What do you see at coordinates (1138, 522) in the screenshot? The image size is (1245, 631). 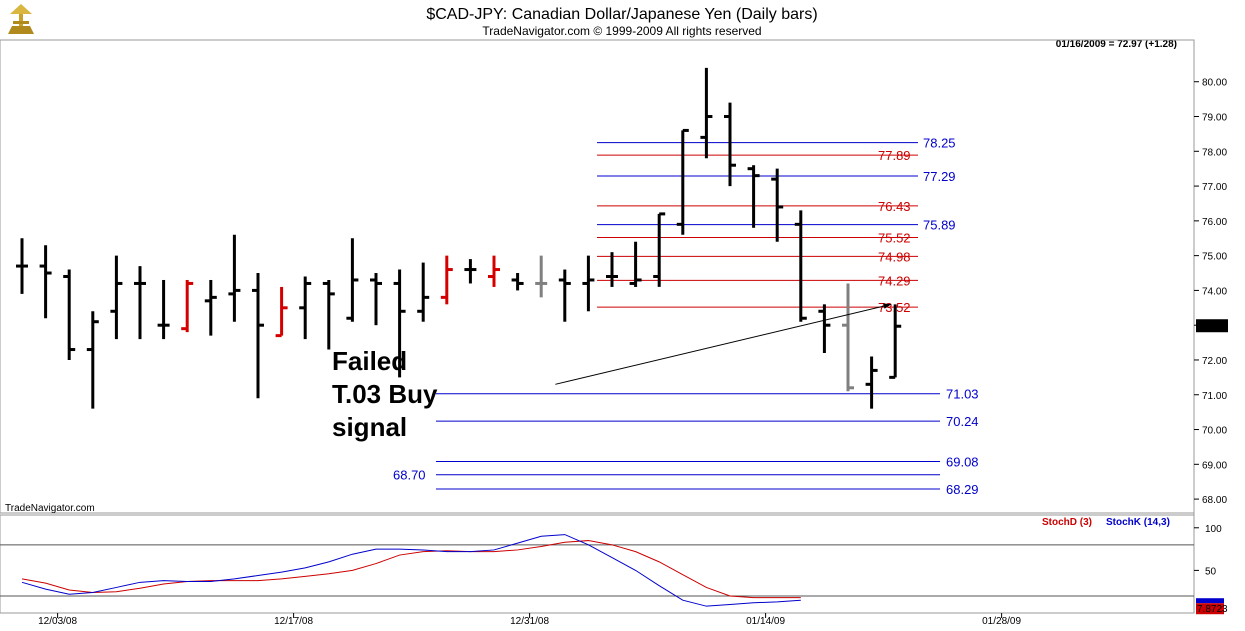 I see `stoch-legend-entry: StochK (14,3)` at bounding box center [1138, 522].